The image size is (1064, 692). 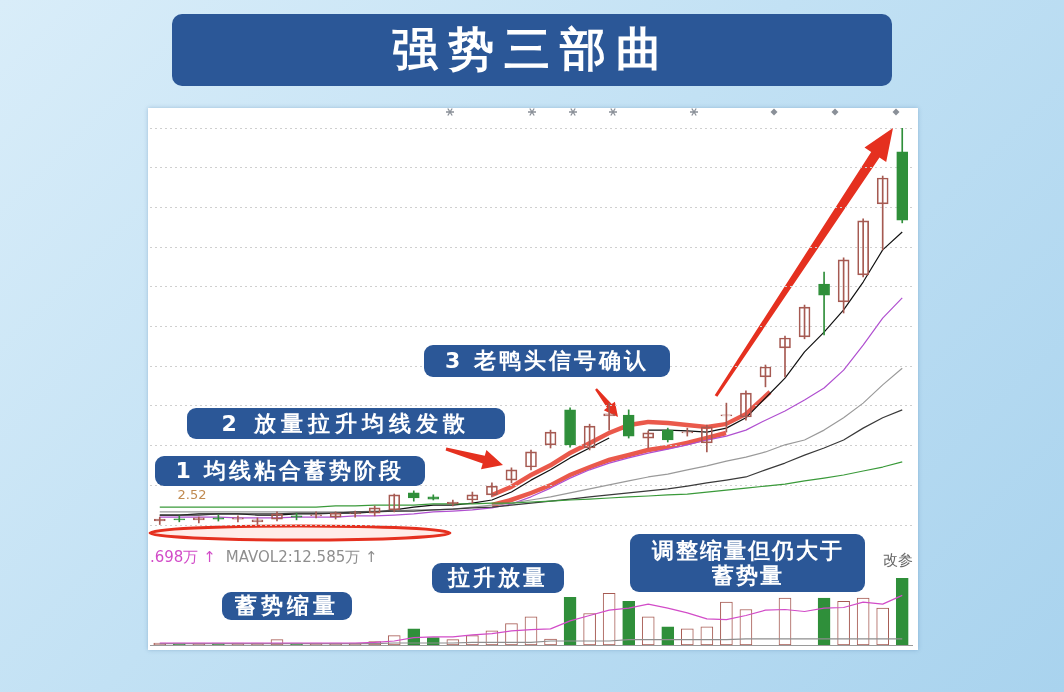 What do you see at coordinates (747, 563) in the screenshot?
I see `annotation: 调整缩量但仍大于蓄势量` at bounding box center [747, 563].